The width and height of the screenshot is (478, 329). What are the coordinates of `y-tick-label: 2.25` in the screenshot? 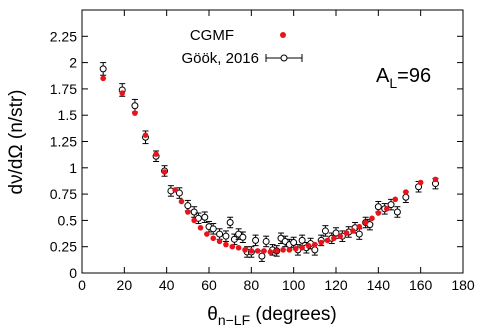 It's located at (63, 36).